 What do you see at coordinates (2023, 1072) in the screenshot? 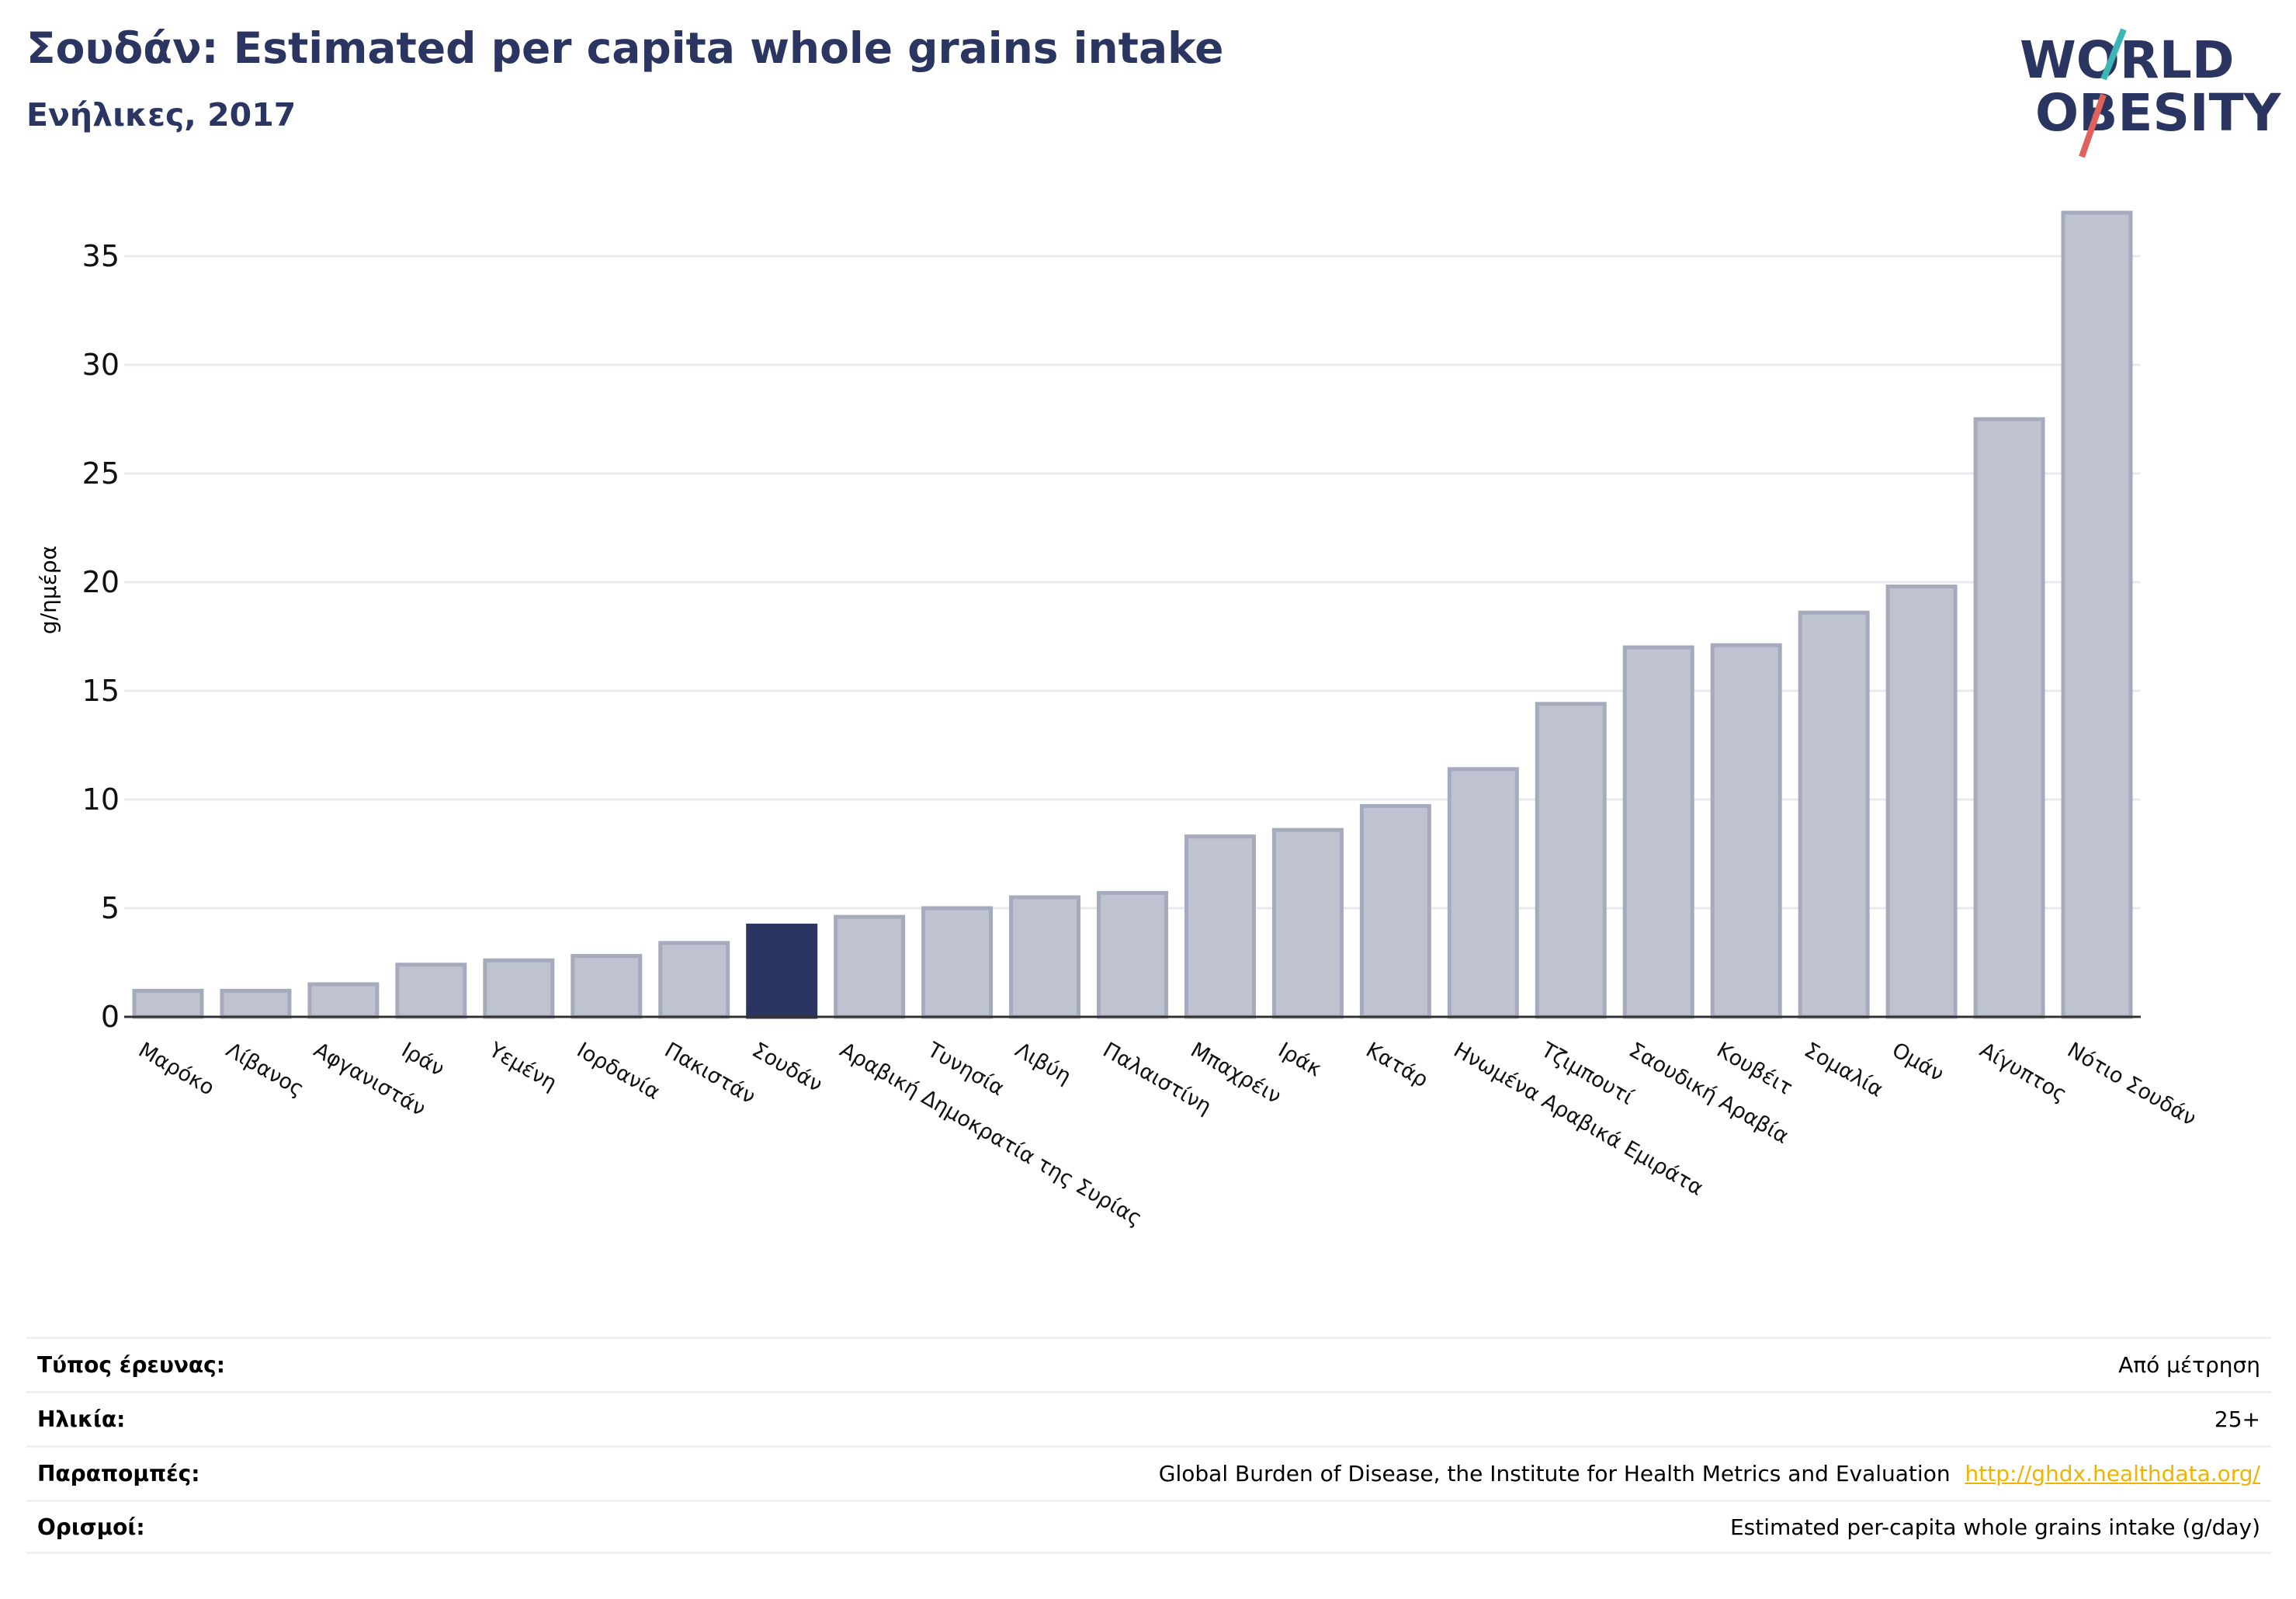
I see `x-tick-label: Αίγυπτος` at bounding box center [2023, 1072].